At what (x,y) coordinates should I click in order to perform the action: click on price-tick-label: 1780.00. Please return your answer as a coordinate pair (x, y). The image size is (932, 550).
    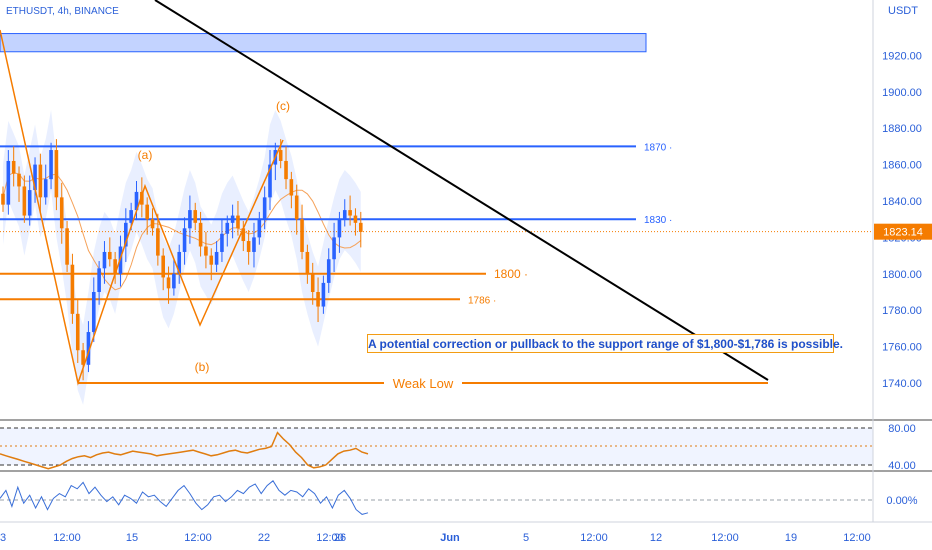
    Looking at the image, I should click on (902, 311).